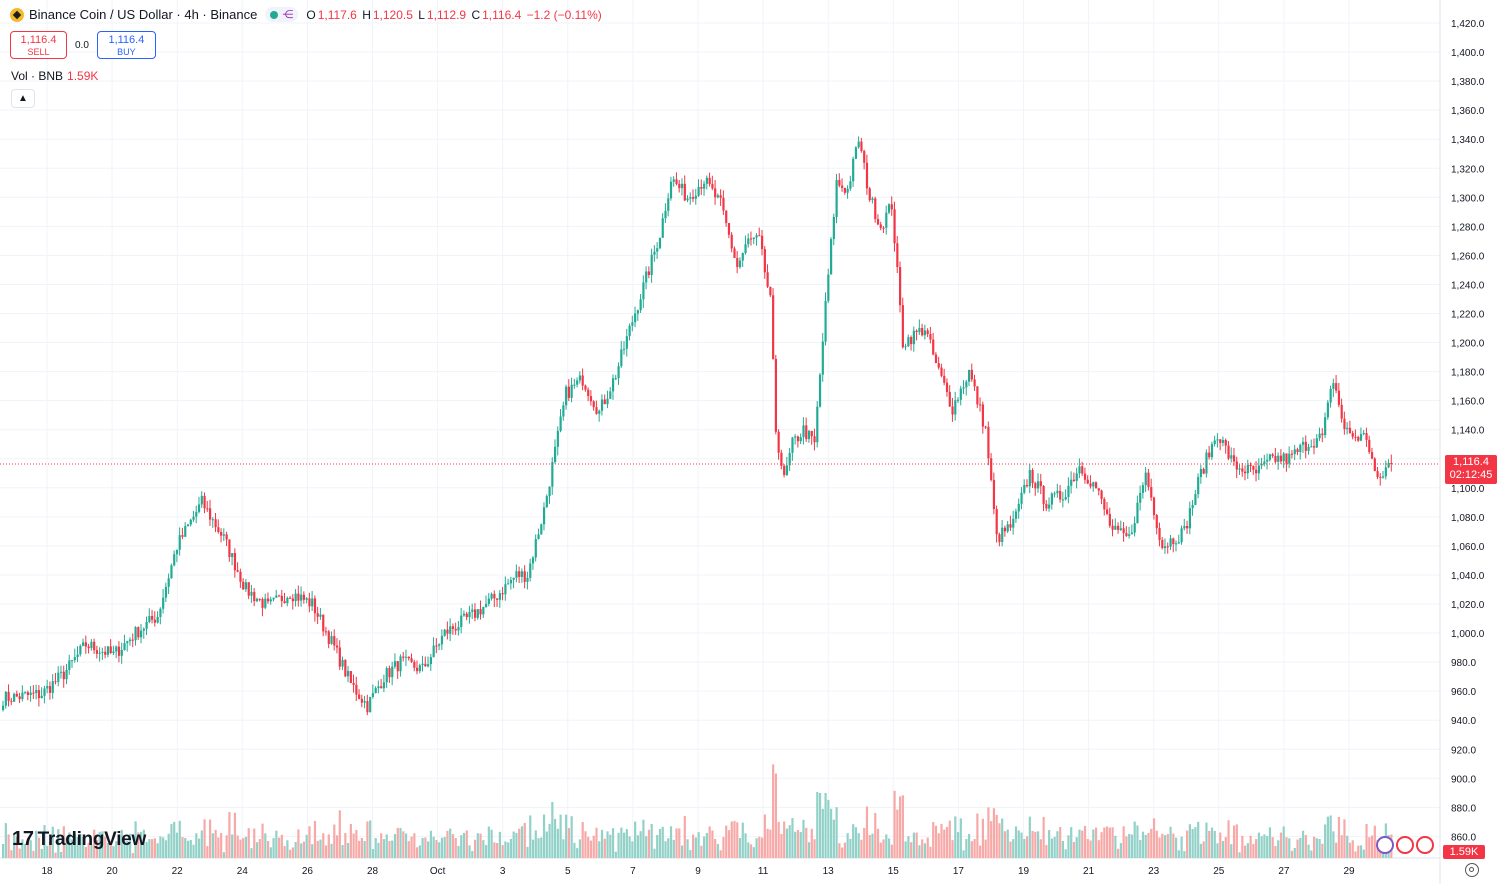 Image resolution: width=1506 pixels, height=884 pixels. Describe the element at coordinates (1472, 870) in the screenshot. I see `gear-icon` at that location.